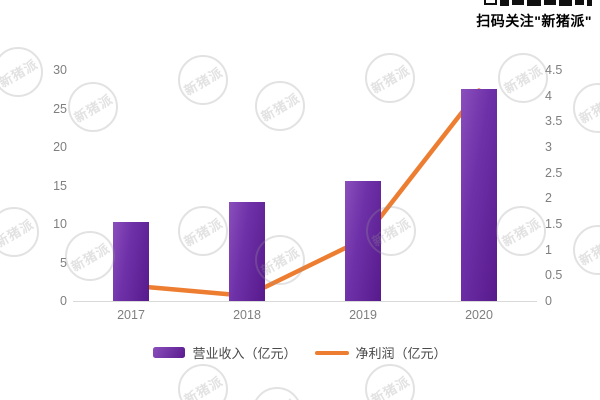  I want to click on clipped-logo, so click(528, 4).